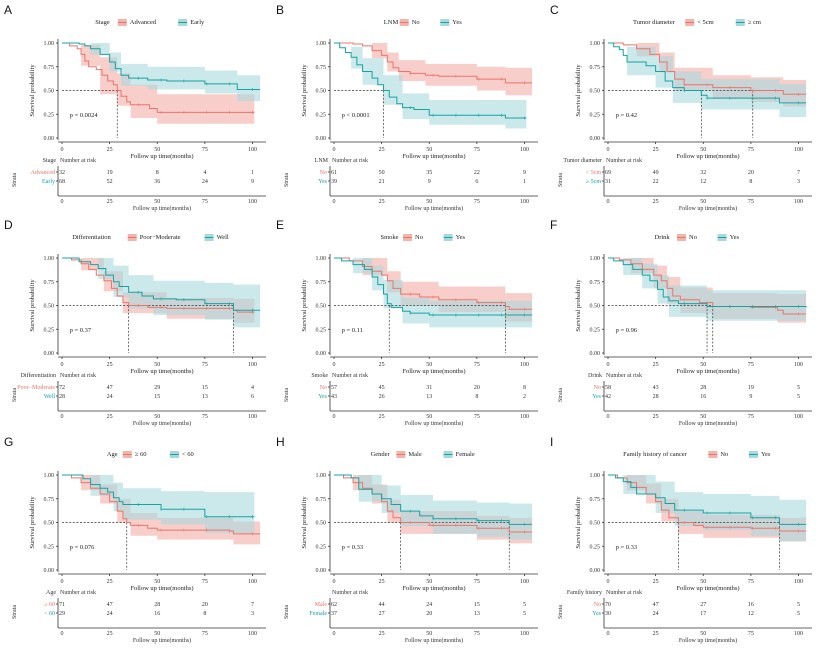  What do you see at coordinates (655, 454) in the screenshot?
I see `legend-title: Family history of cancer` at bounding box center [655, 454].